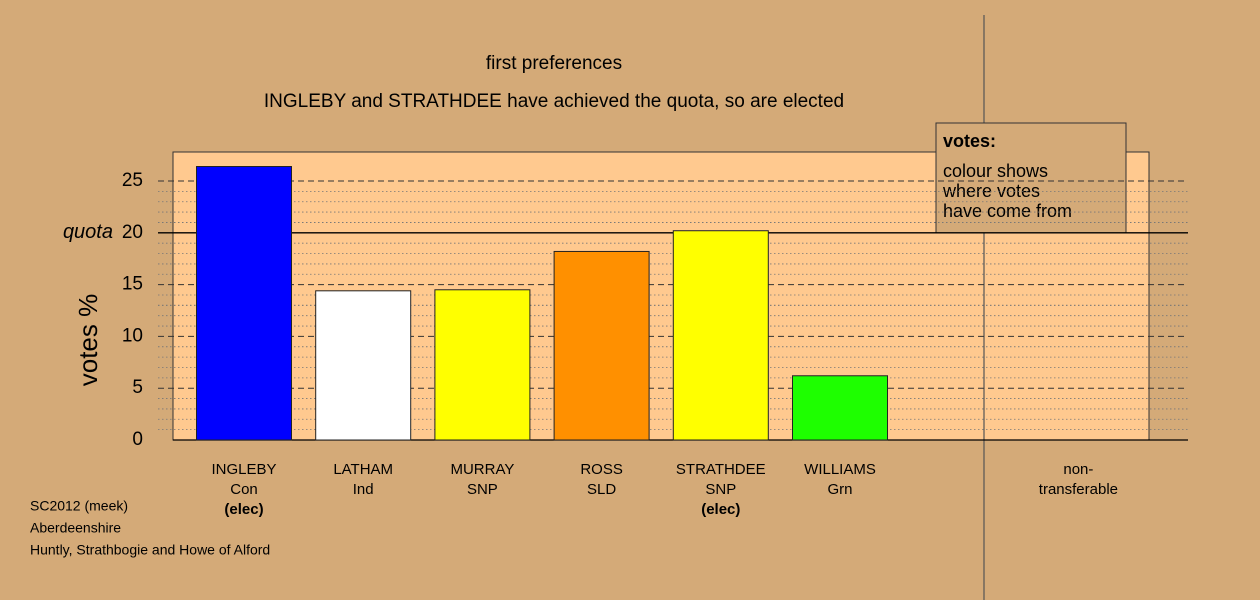  What do you see at coordinates (995, 171) in the screenshot?
I see `legend-text: colour shows` at bounding box center [995, 171].